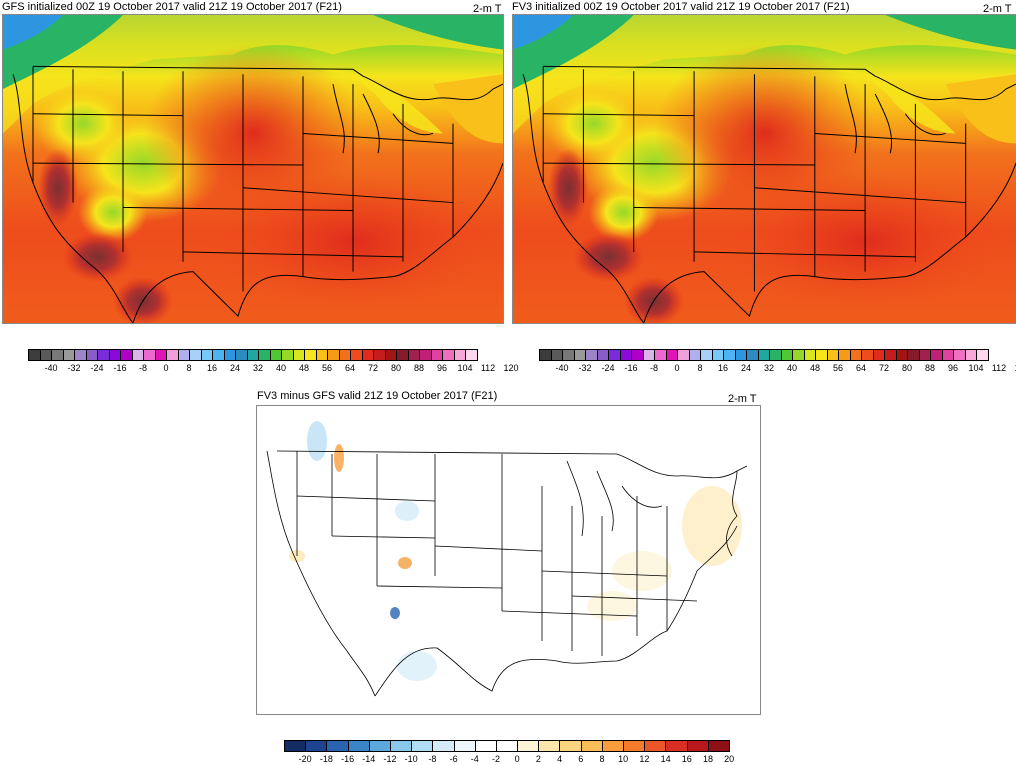  Describe the element at coordinates (538, 759) in the screenshot. I see `colorbar-tick-label: 2` at that location.